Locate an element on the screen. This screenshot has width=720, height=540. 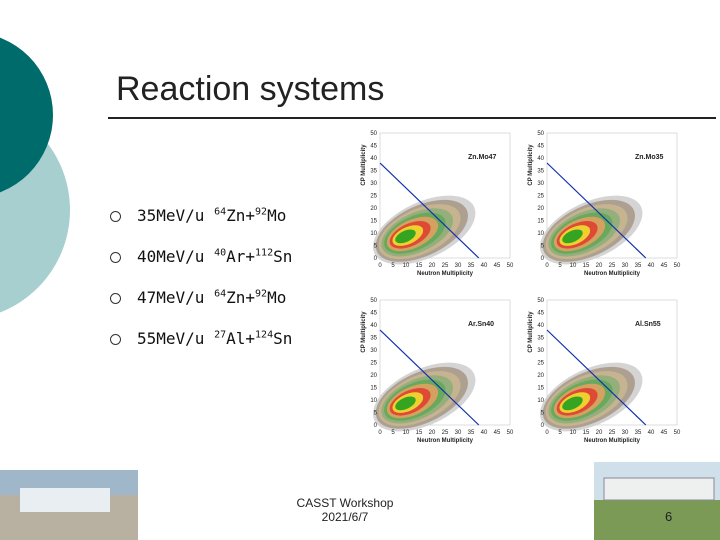
title: Reaction systems is located at coordinates (250, 89).